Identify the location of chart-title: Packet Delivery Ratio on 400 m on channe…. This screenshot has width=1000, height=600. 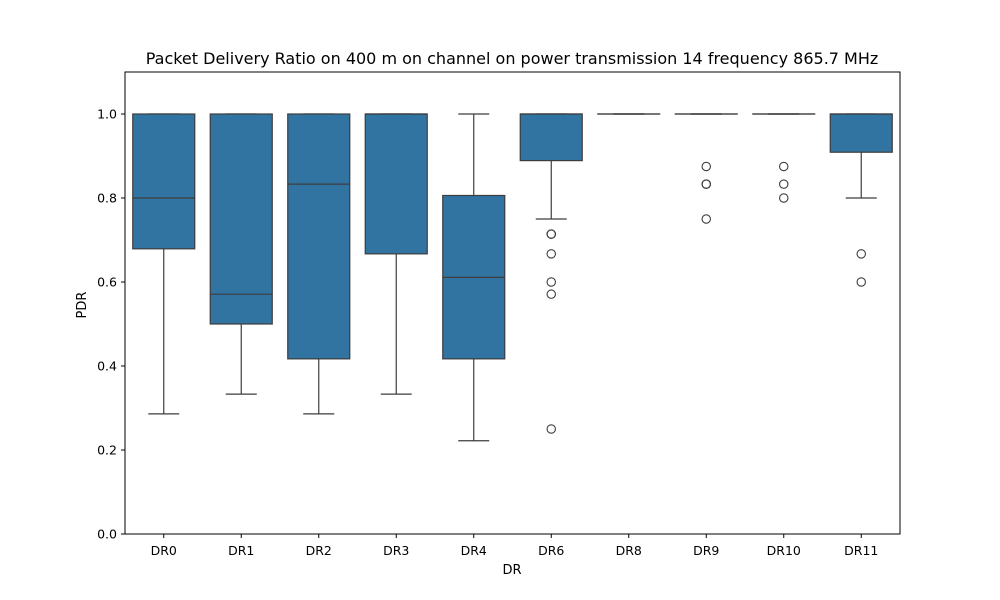
(512, 58).